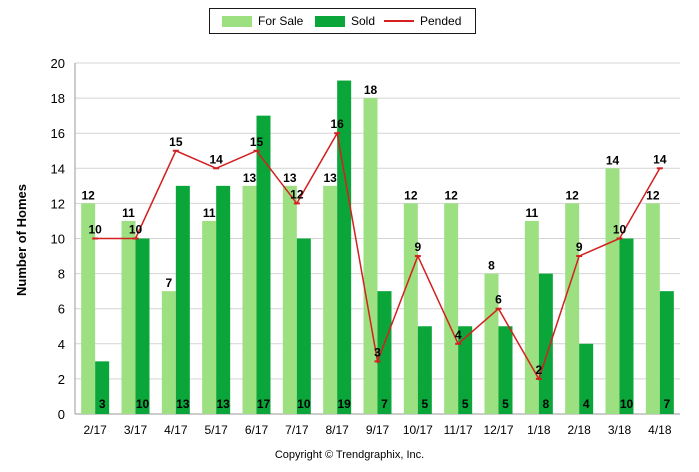 This screenshot has width=699, height=472. What do you see at coordinates (498, 430) in the screenshot?
I see `x-tick-12/17: 12/17` at bounding box center [498, 430].